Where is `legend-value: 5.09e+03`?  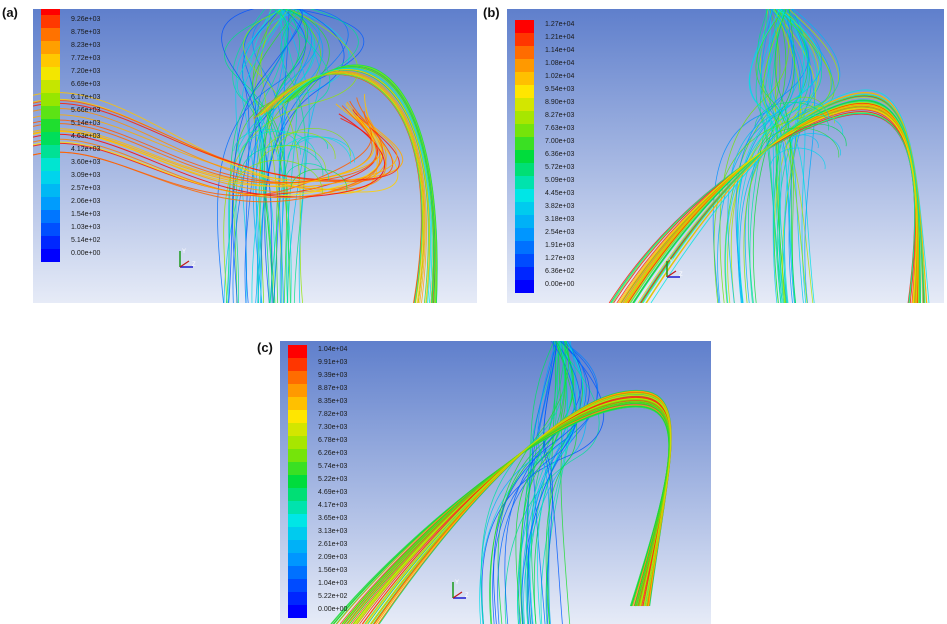
legend-value: 5.09e+03 is located at coordinates (560, 180).